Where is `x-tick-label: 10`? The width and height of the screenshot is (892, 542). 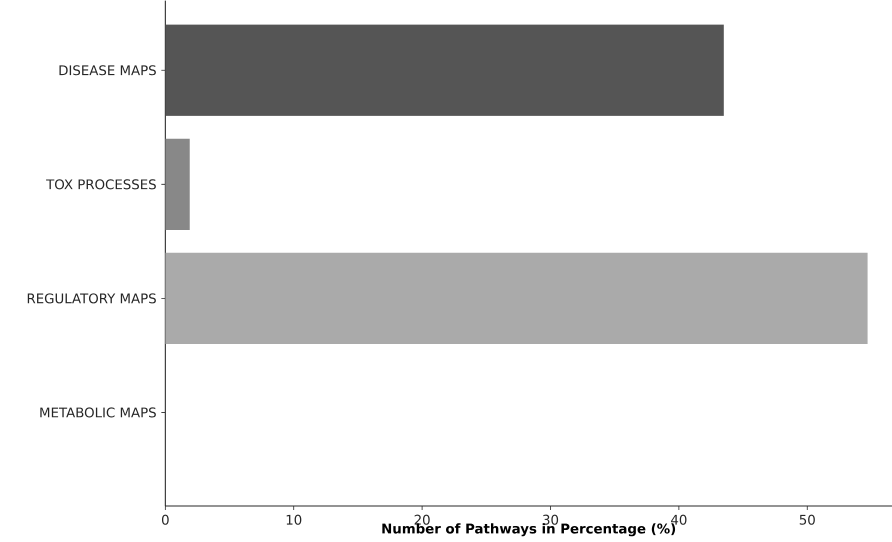 x-tick-label: 10 is located at coordinates (294, 519).